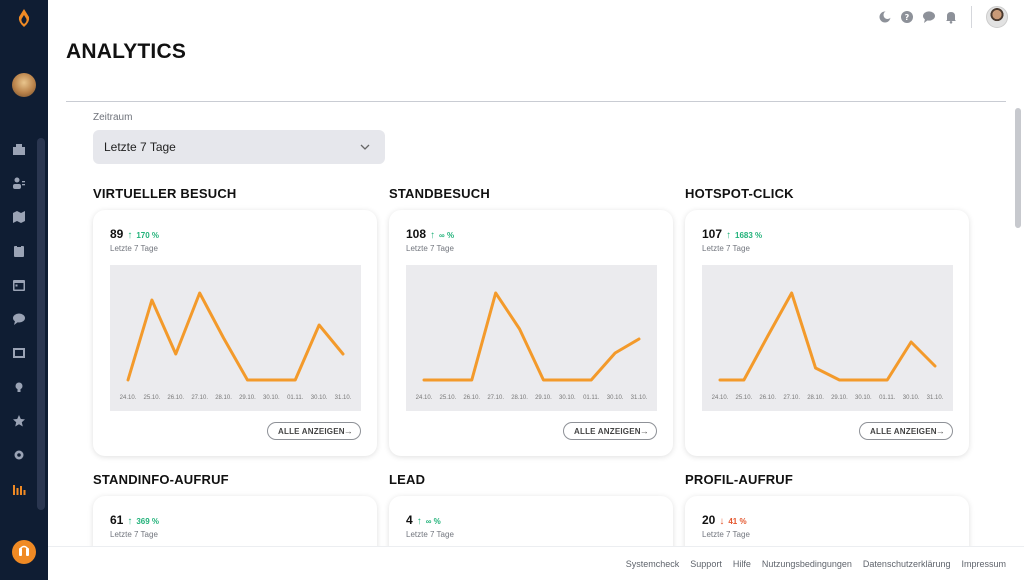  Describe the element at coordinates (997, 17) in the screenshot. I see `user-avatar` at that location.